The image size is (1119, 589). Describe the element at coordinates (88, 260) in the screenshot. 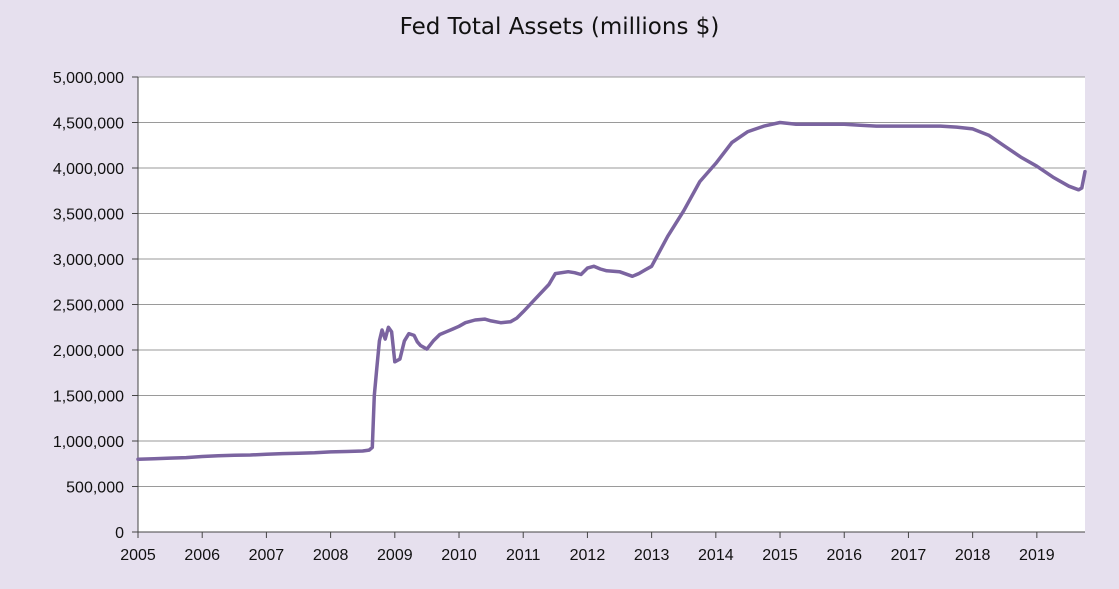

I see `y-tick-label: 3,000,000` at that location.